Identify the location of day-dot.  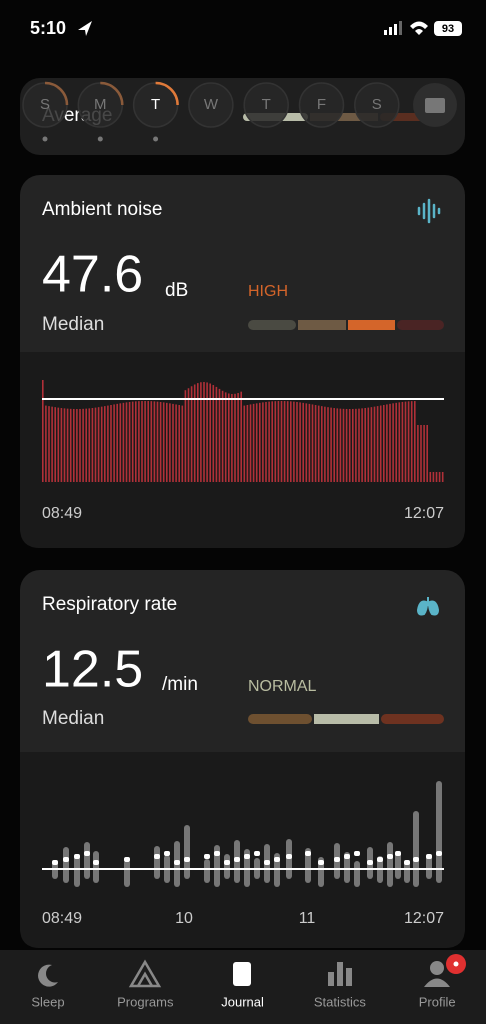
(156, 139).